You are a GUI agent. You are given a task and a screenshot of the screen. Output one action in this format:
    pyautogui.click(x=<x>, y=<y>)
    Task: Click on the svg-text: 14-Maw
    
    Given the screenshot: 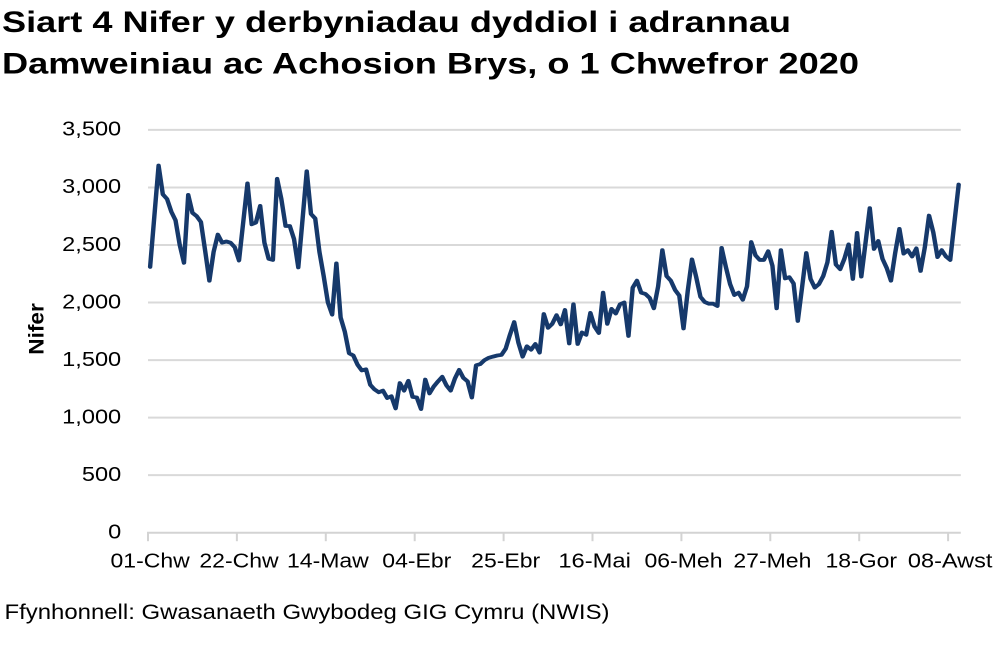 What is the action you would take?
    pyautogui.click(x=328, y=562)
    